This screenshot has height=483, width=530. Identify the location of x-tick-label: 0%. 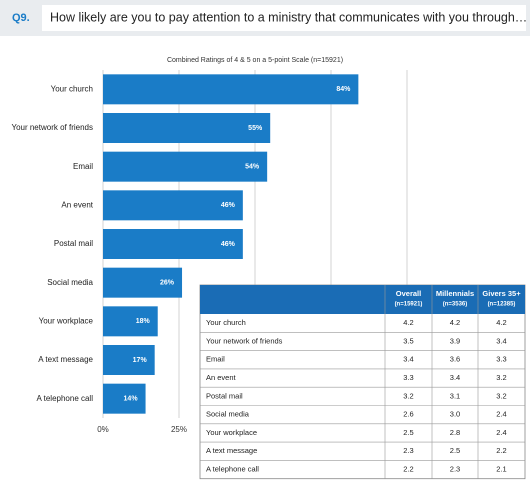
(103, 429).